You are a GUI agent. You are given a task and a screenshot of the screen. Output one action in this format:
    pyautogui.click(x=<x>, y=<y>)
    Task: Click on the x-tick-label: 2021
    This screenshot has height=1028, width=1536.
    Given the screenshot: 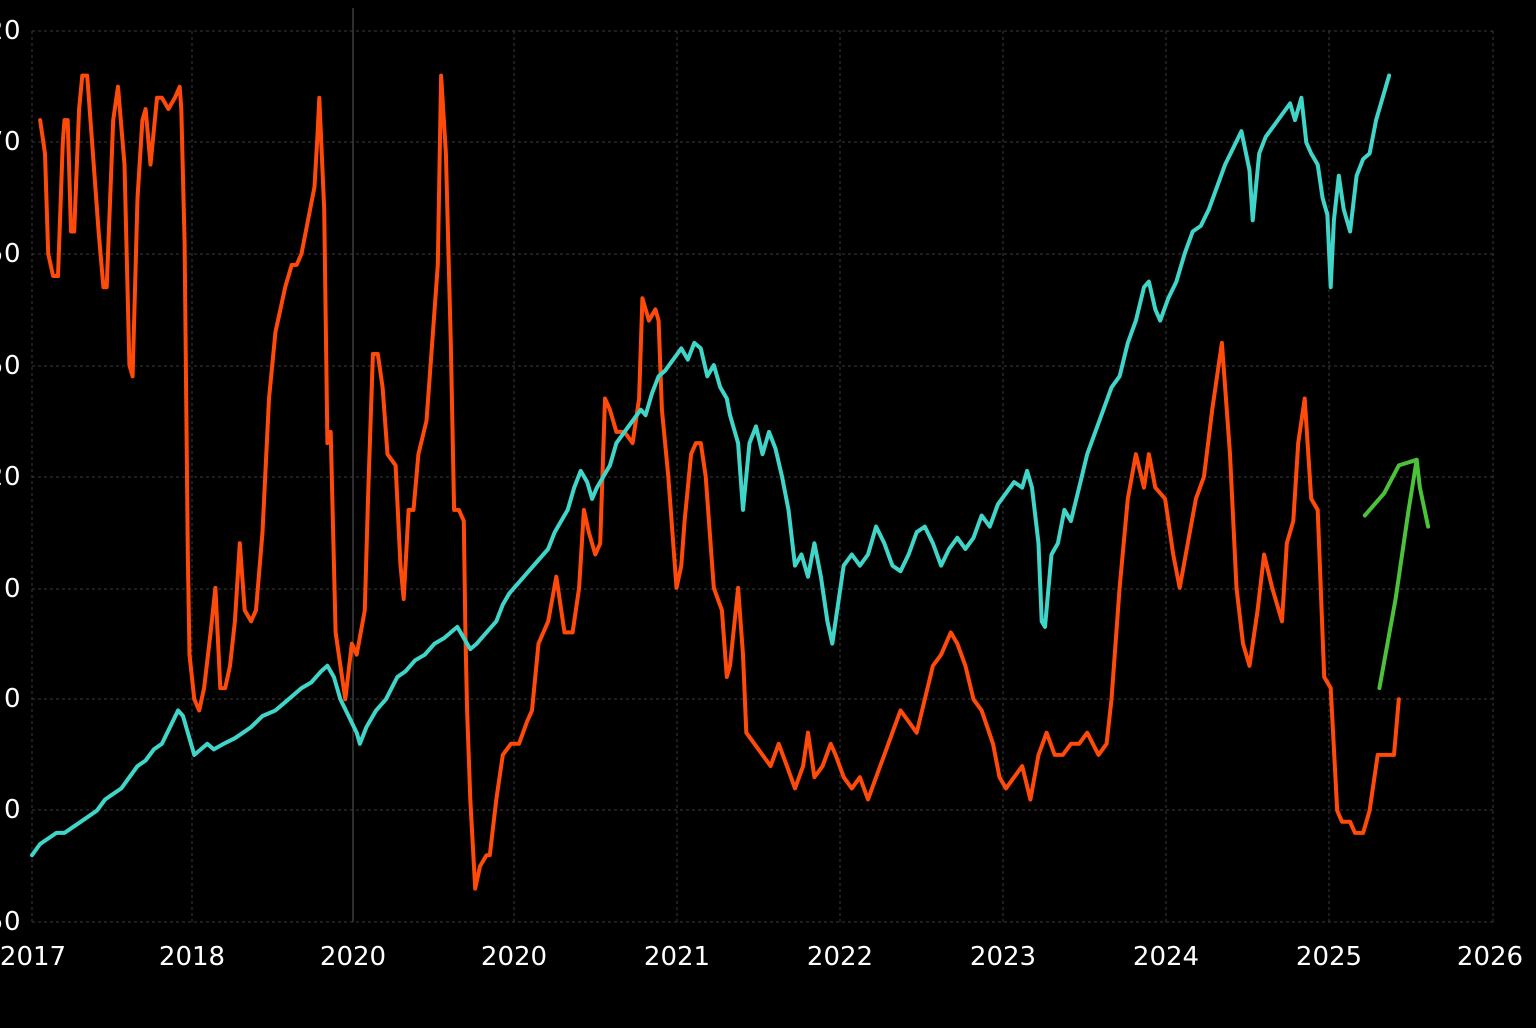 What is the action you would take?
    pyautogui.click(x=677, y=957)
    